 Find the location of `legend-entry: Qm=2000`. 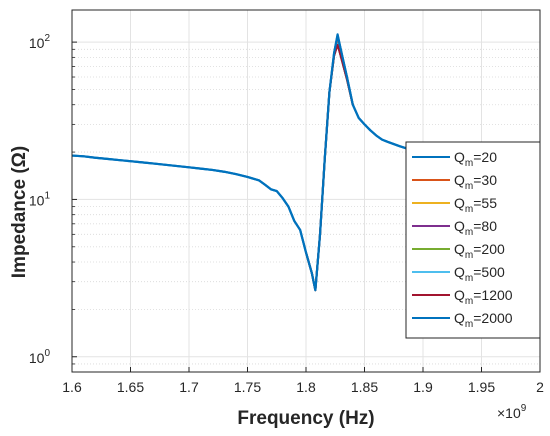

legend-entry: Qm=2000 is located at coordinates (483, 320).